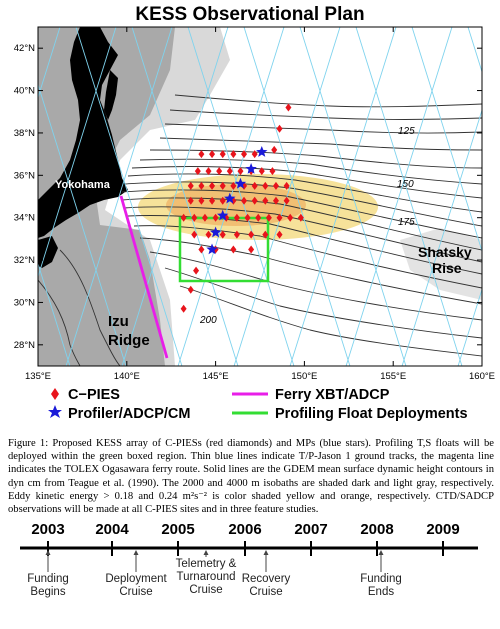 The image size is (500, 629). What do you see at coordinates (48, 585) in the screenshot?
I see `timeline-event: Funding Begins` at bounding box center [48, 585].